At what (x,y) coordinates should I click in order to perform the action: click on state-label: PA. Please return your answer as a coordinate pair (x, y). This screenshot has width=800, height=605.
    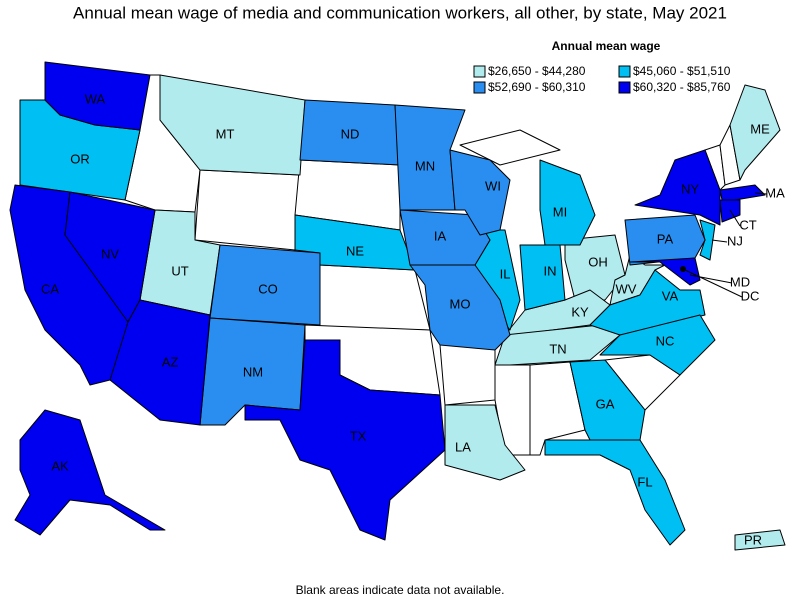
    Looking at the image, I should click on (665, 238).